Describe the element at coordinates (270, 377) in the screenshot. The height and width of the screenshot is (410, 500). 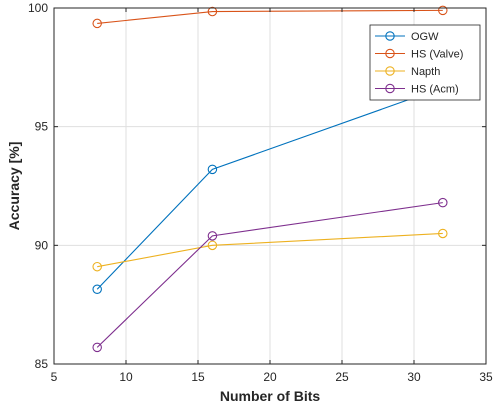
I see `x-tick-label: 20` at that location.